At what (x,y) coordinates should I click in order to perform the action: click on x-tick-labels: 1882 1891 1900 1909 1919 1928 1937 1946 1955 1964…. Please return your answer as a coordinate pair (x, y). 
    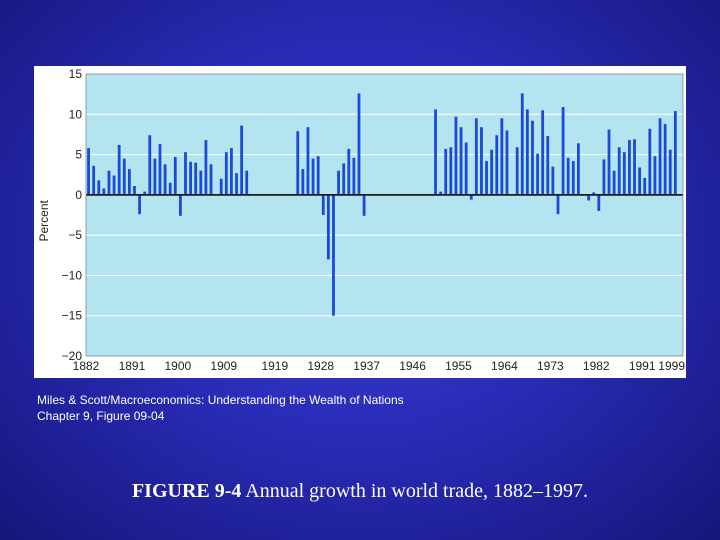
    Looking at the image, I should click on (379, 366).